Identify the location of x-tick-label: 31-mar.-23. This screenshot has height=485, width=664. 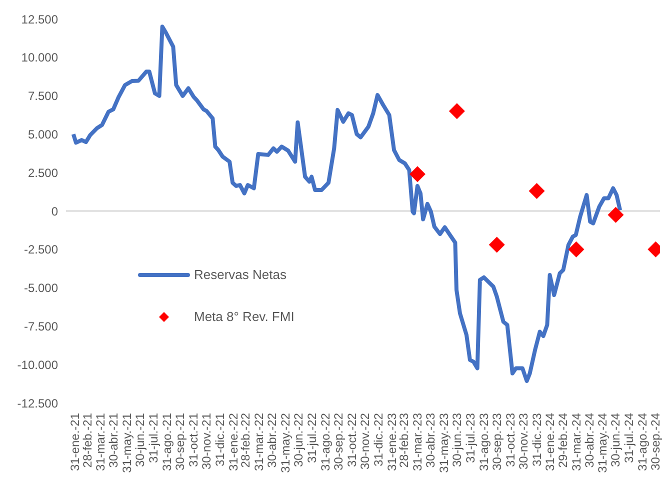
(417, 442).